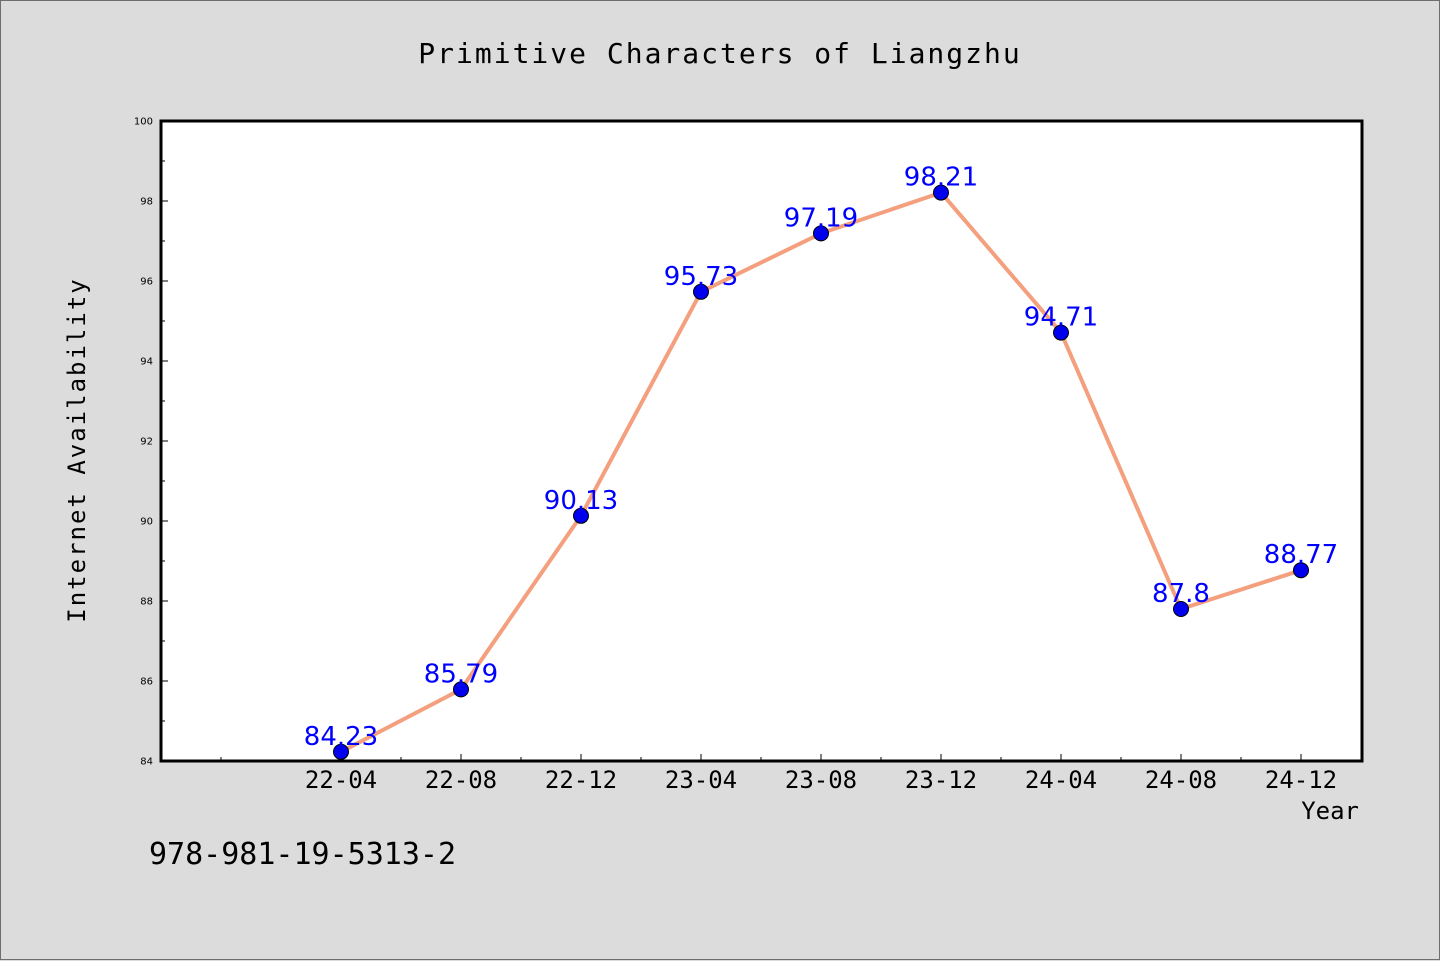 This screenshot has height=961, width=1440. What do you see at coordinates (341, 780) in the screenshot?
I see `x-tick-label: 22-04` at bounding box center [341, 780].